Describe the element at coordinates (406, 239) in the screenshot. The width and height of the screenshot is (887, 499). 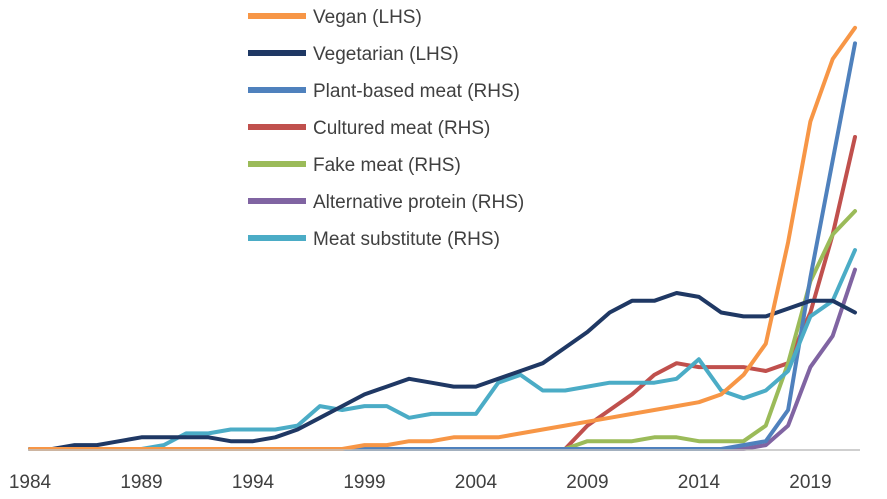
I see `legend-label-6: Meat substitute (RHS)` at that location.